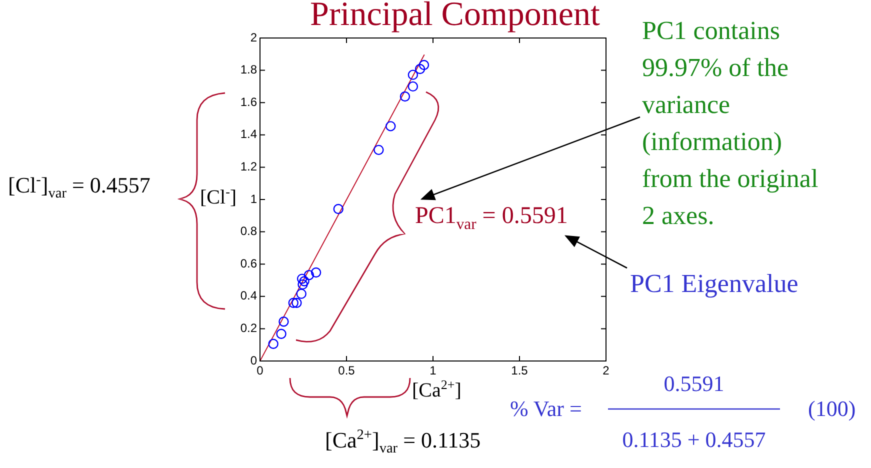  What do you see at coordinates (254, 37) in the screenshot?
I see `y-tick-label: 2` at bounding box center [254, 37].